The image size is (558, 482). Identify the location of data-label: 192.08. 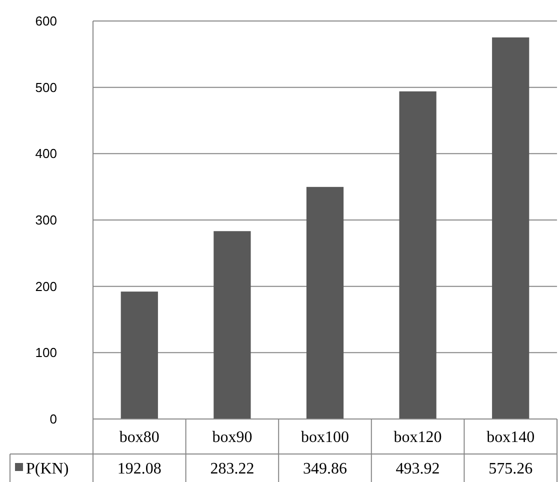
(139, 469).